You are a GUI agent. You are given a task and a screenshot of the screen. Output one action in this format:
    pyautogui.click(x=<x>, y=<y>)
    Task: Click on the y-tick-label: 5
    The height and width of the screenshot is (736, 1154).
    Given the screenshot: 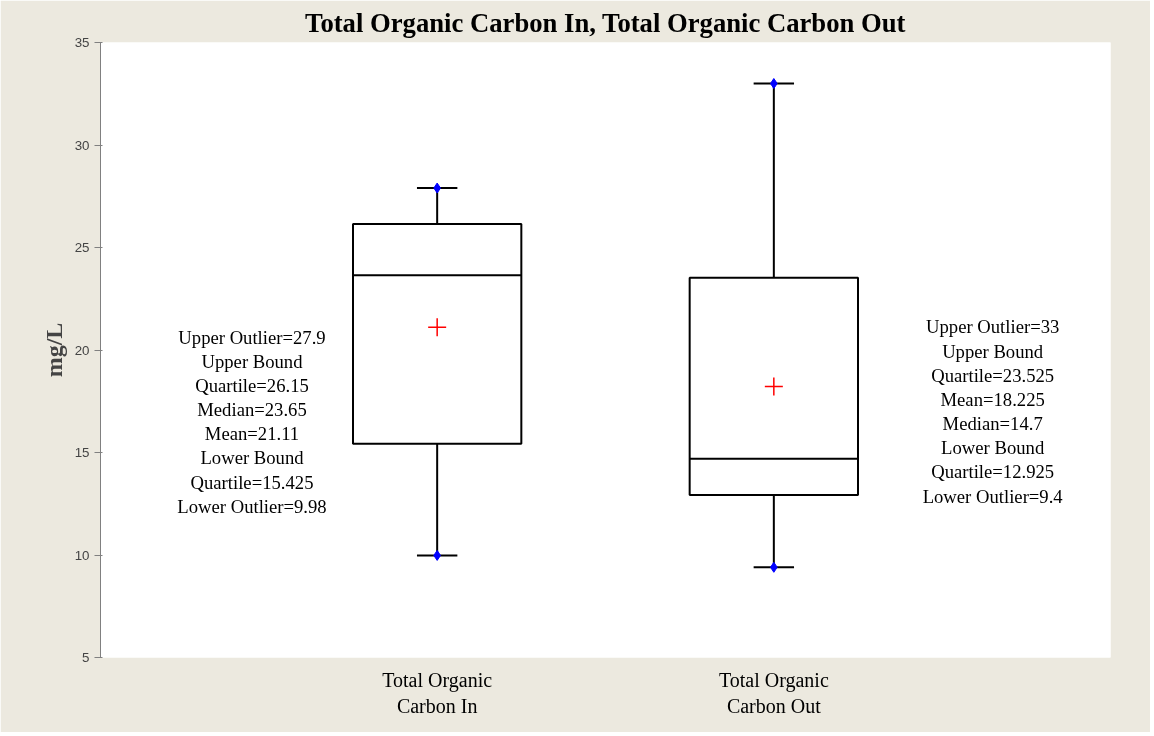 What is the action you would take?
    pyautogui.click(x=86, y=657)
    